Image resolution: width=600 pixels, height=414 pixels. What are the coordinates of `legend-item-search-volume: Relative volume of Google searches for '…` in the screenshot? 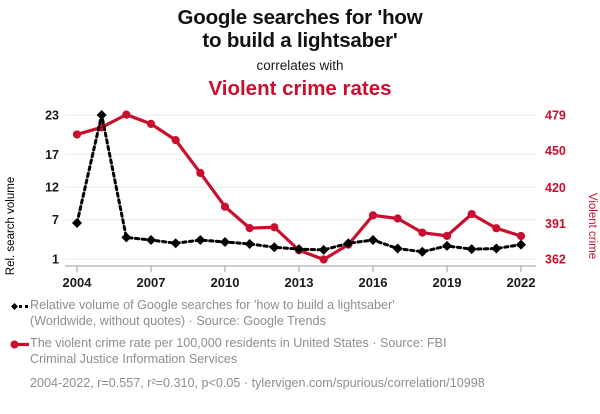 It's located at (300, 313).